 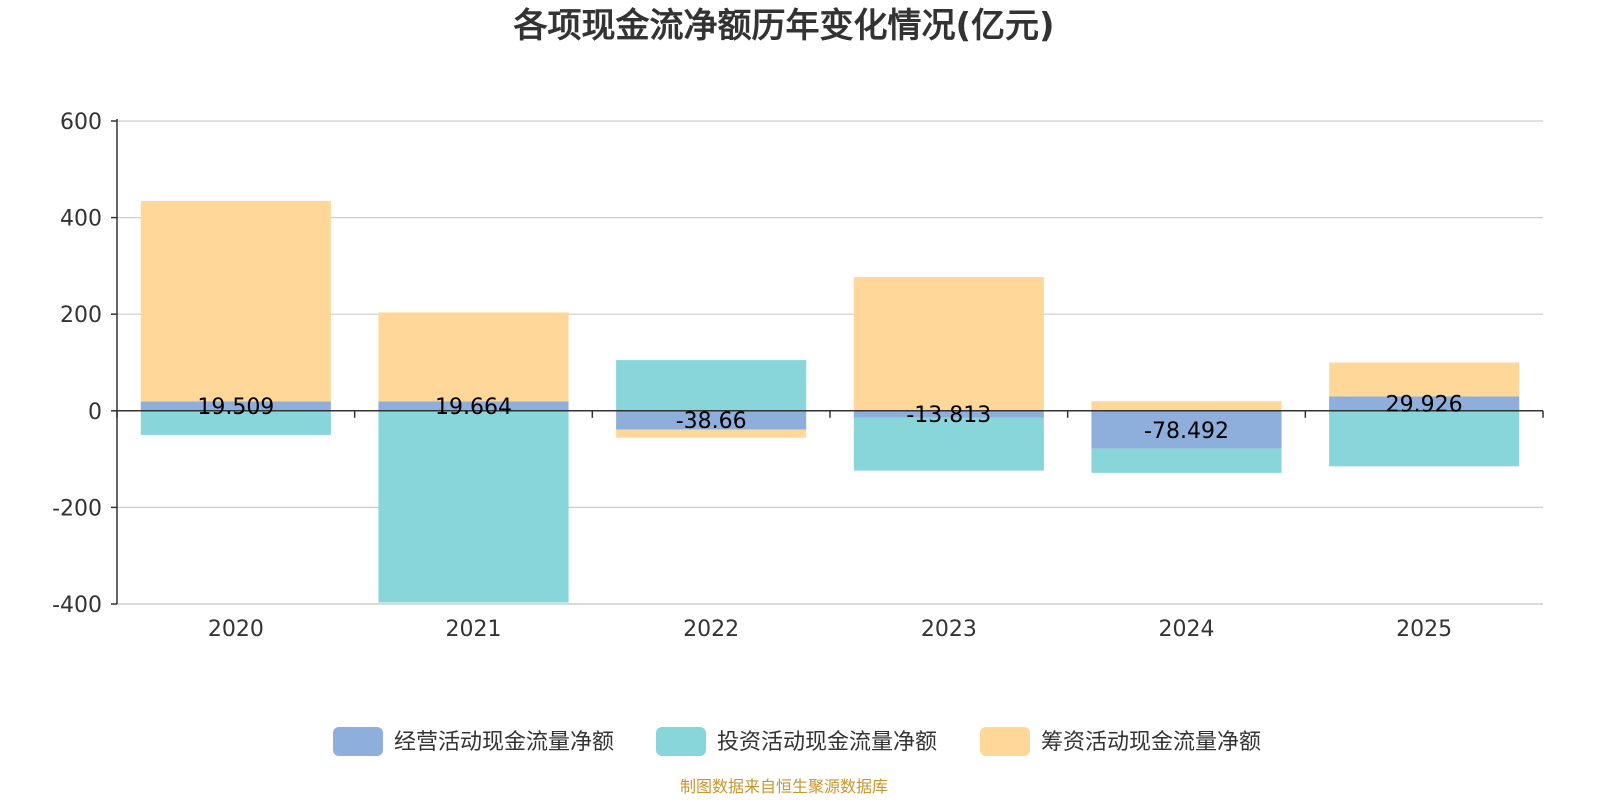 What do you see at coordinates (1187, 629) in the screenshot?
I see `x-tick-label: 2024` at bounding box center [1187, 629].